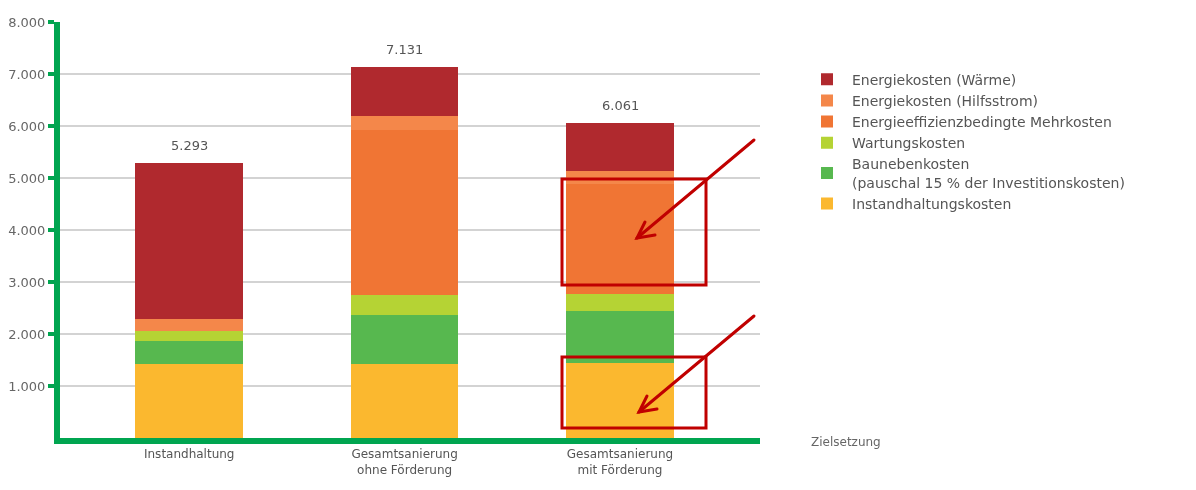  Describe the element at coordinates (621, 105) in the screenshot. I see `total-label: 6.061` at that location.